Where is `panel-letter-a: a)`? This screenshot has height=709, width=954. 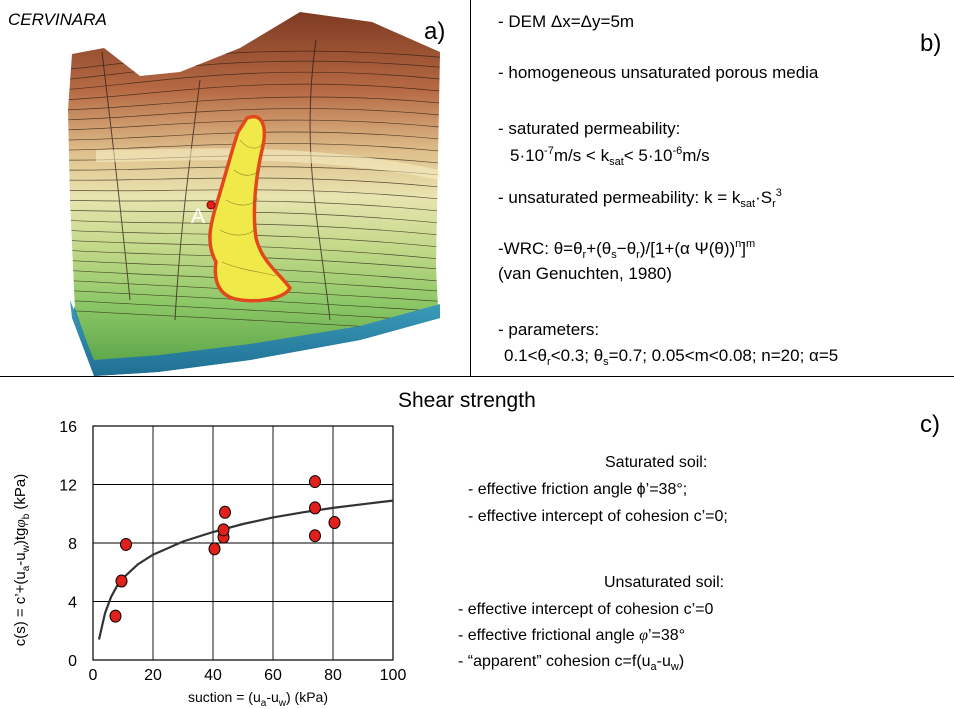
panel-letter-a: a) is located at coordinates (435, 31).